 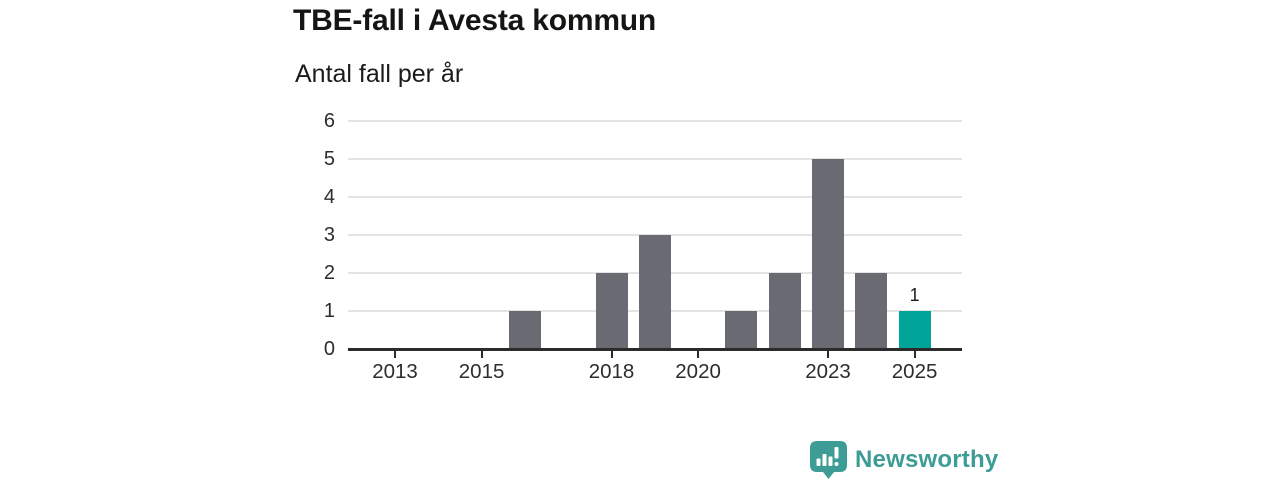 What do you see at coordinates (329, 273) in the screenshot?
I see `y-axis-label: 2` at bounding box center [329, 273].